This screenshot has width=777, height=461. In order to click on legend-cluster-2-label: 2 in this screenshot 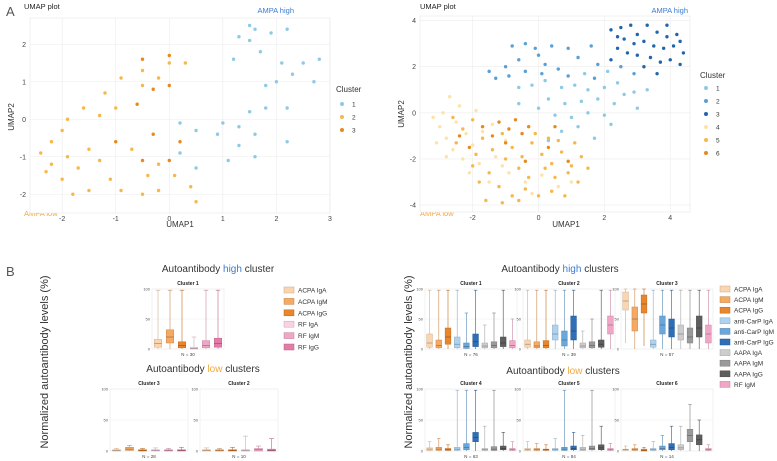, I will do `click(718, 102)`.